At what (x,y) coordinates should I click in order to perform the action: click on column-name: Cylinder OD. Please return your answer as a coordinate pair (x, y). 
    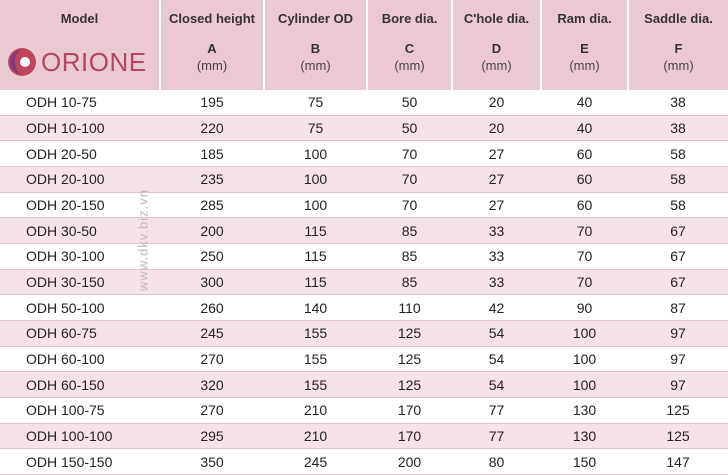
    Looking at the image, I should click on (315, 18).